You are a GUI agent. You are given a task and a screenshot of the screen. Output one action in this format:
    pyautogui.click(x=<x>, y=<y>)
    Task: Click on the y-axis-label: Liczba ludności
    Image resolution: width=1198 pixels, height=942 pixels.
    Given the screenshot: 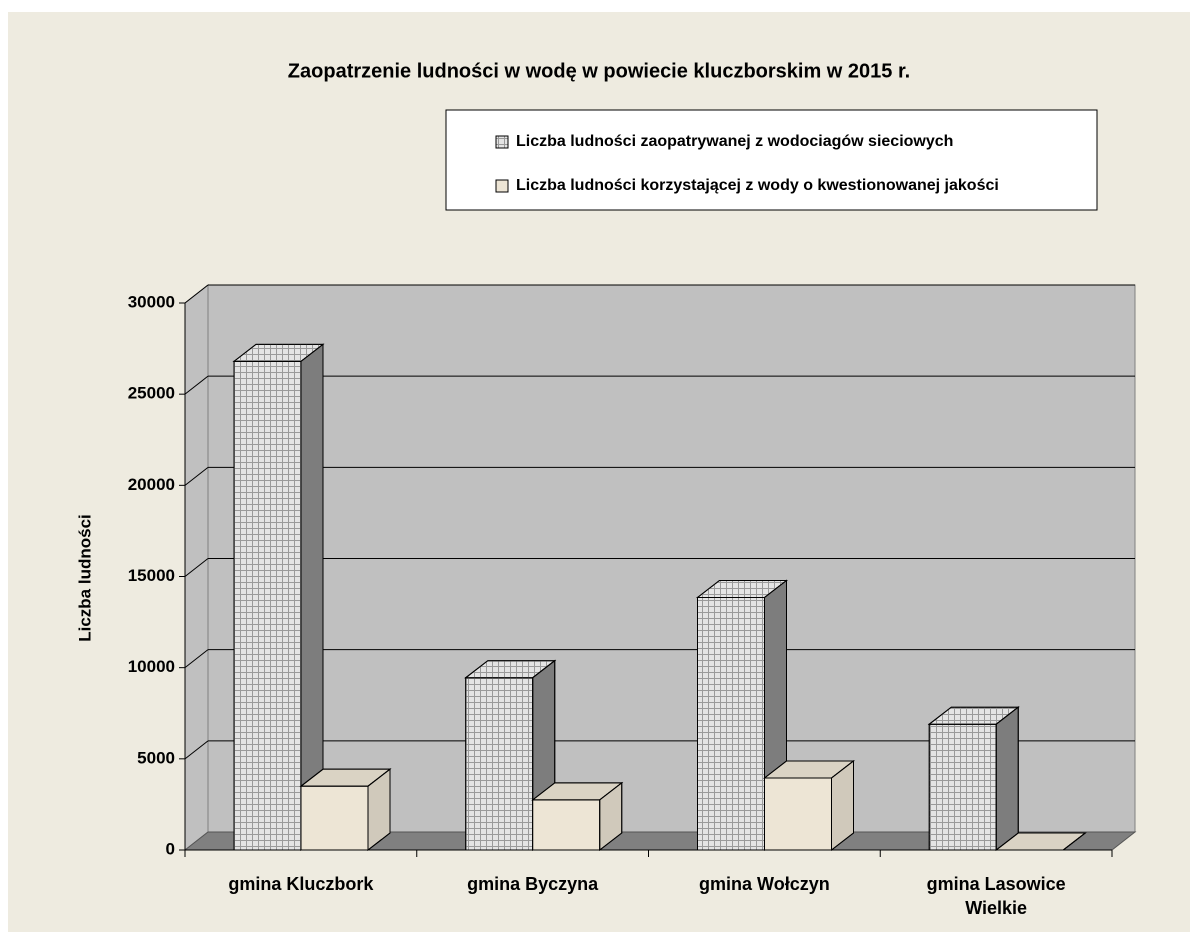 What is the action you would take?
    pyautogui.click(x=84, y=578)
    